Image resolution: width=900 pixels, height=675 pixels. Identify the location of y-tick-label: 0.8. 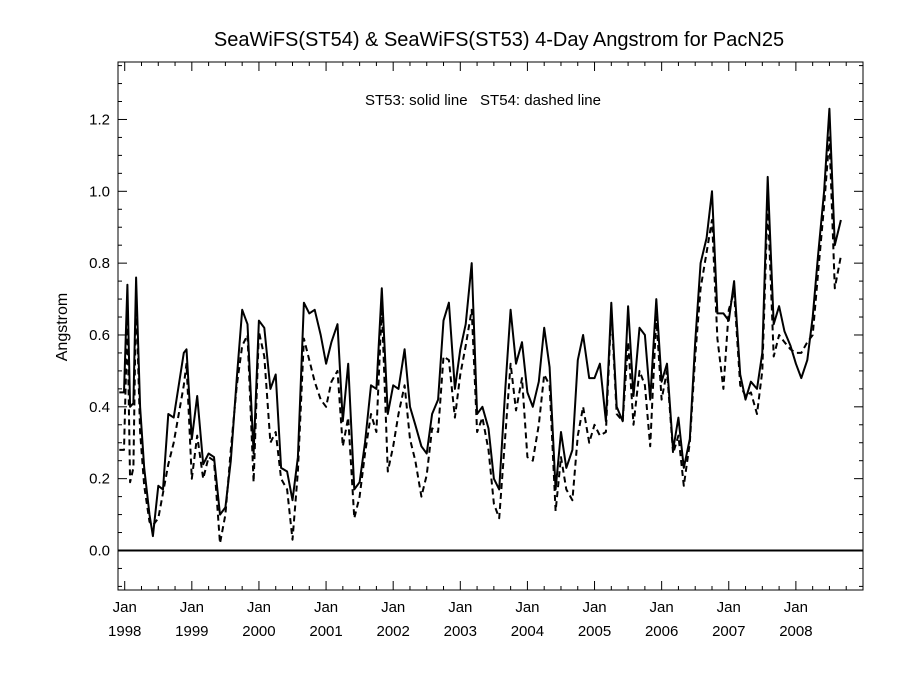
(99, 263).